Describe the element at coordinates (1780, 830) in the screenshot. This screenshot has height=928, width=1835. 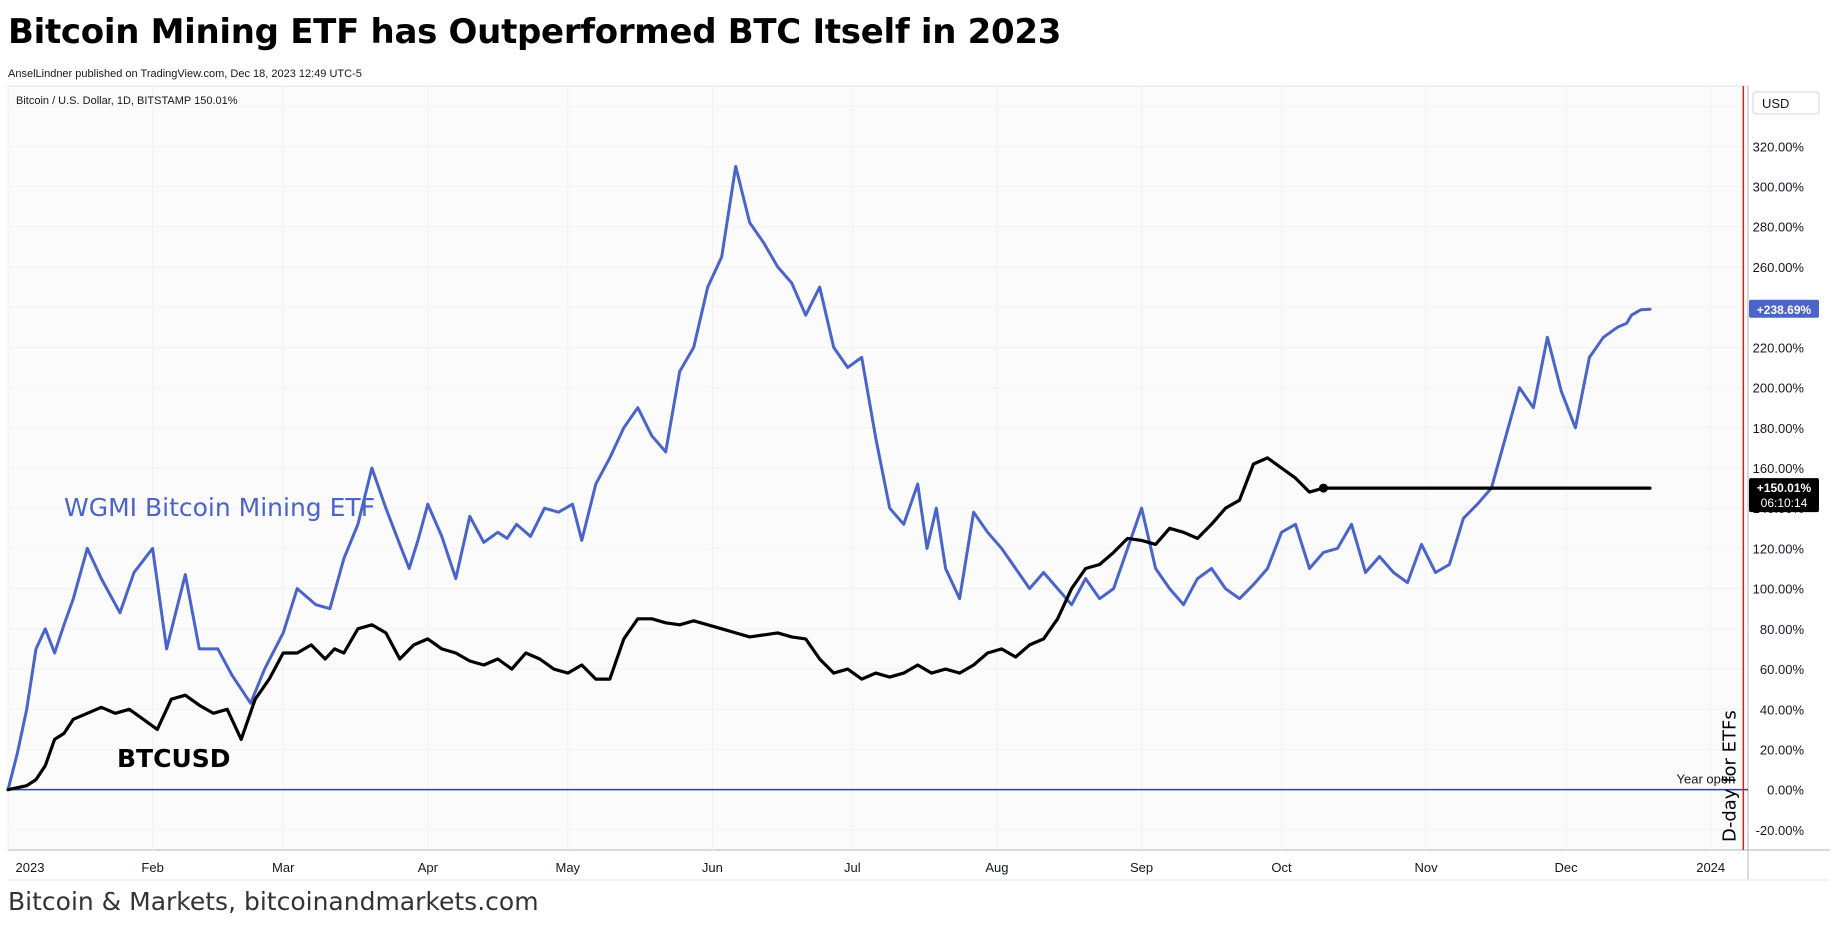
I see `y-tick-label: -20.00%` at that location.